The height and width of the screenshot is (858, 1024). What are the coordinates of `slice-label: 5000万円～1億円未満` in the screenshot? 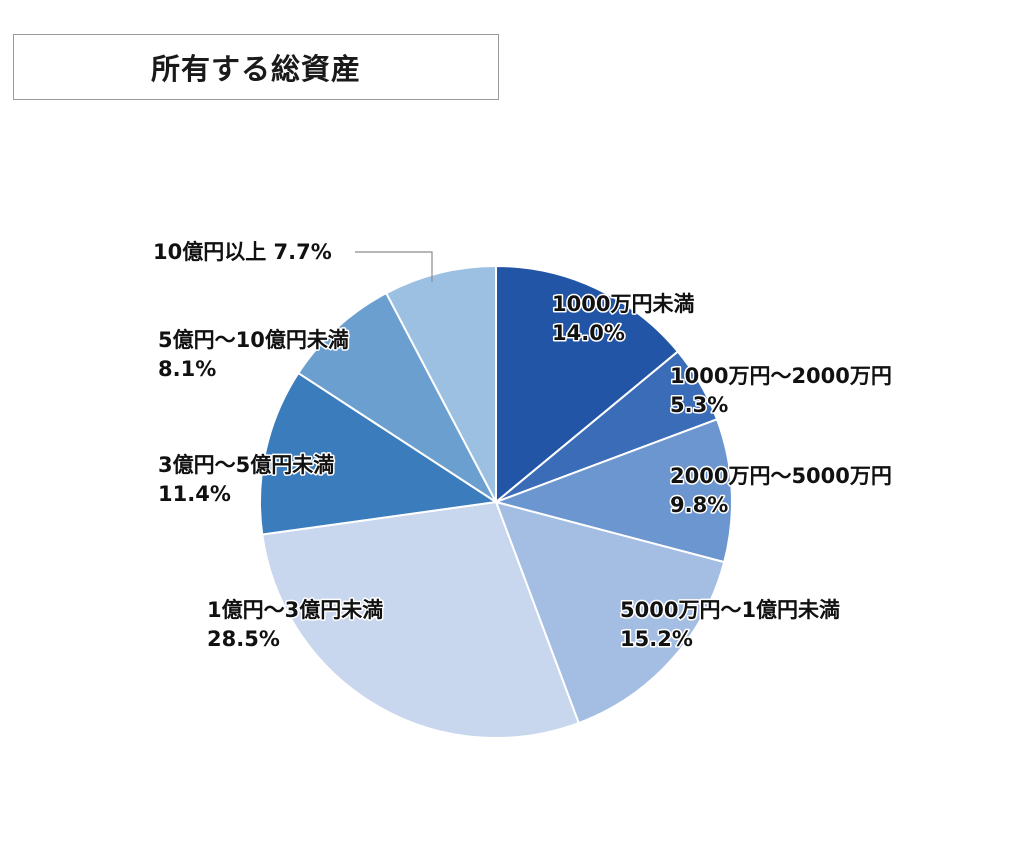 It's located at (730, 610).